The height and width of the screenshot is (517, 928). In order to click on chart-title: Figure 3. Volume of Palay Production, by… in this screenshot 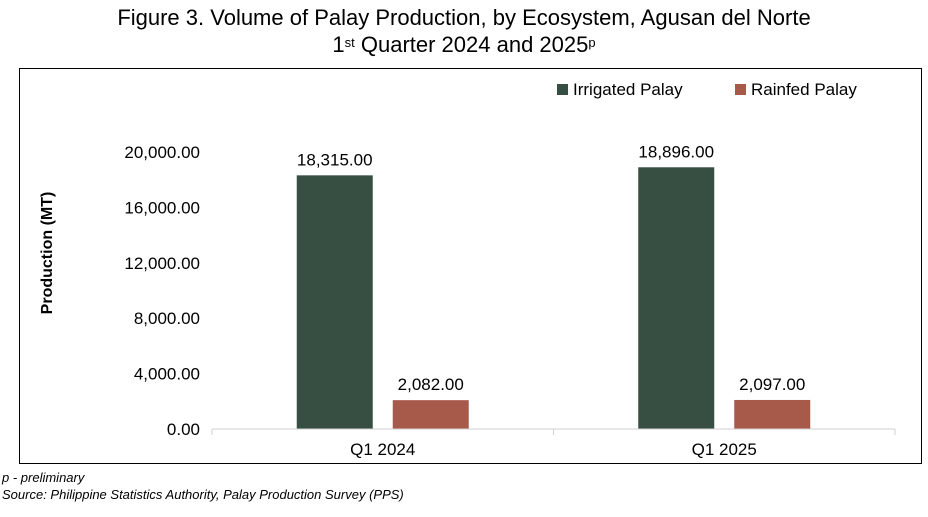, I will do `click(464, 31)`.